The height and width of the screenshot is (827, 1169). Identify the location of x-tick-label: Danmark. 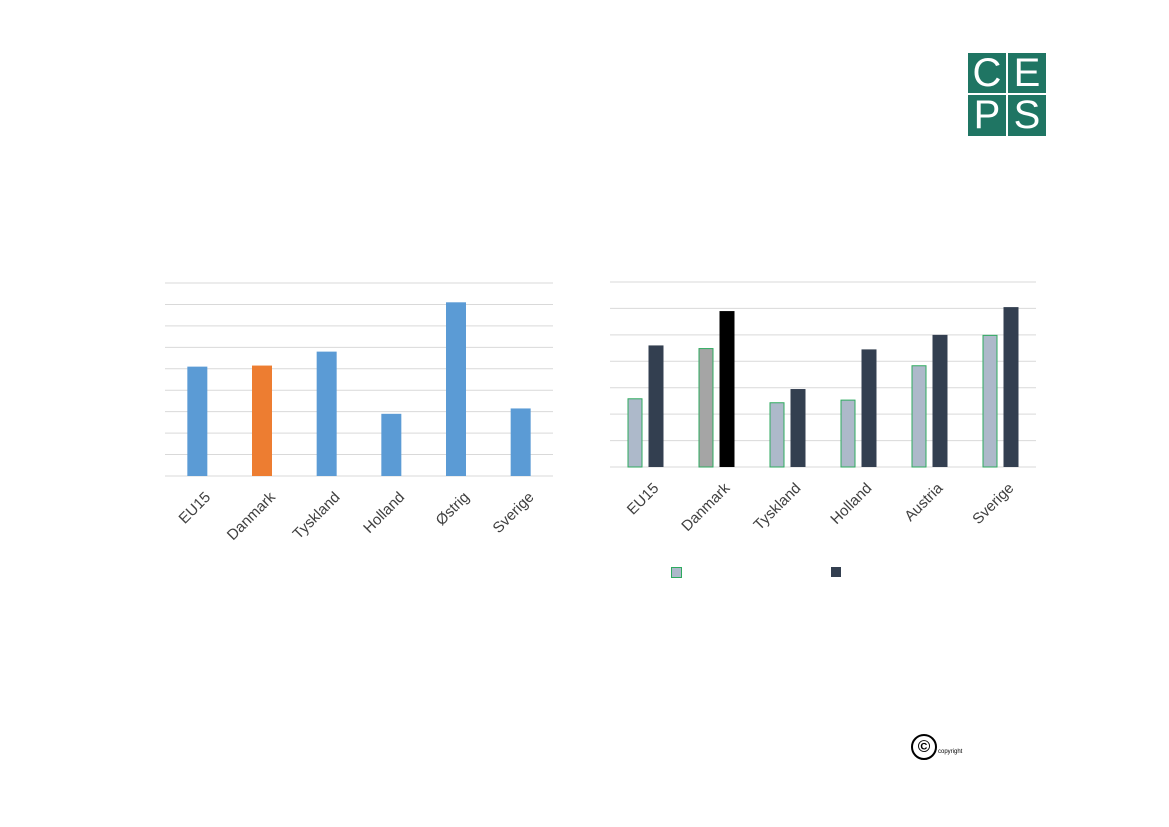
(251, 515).